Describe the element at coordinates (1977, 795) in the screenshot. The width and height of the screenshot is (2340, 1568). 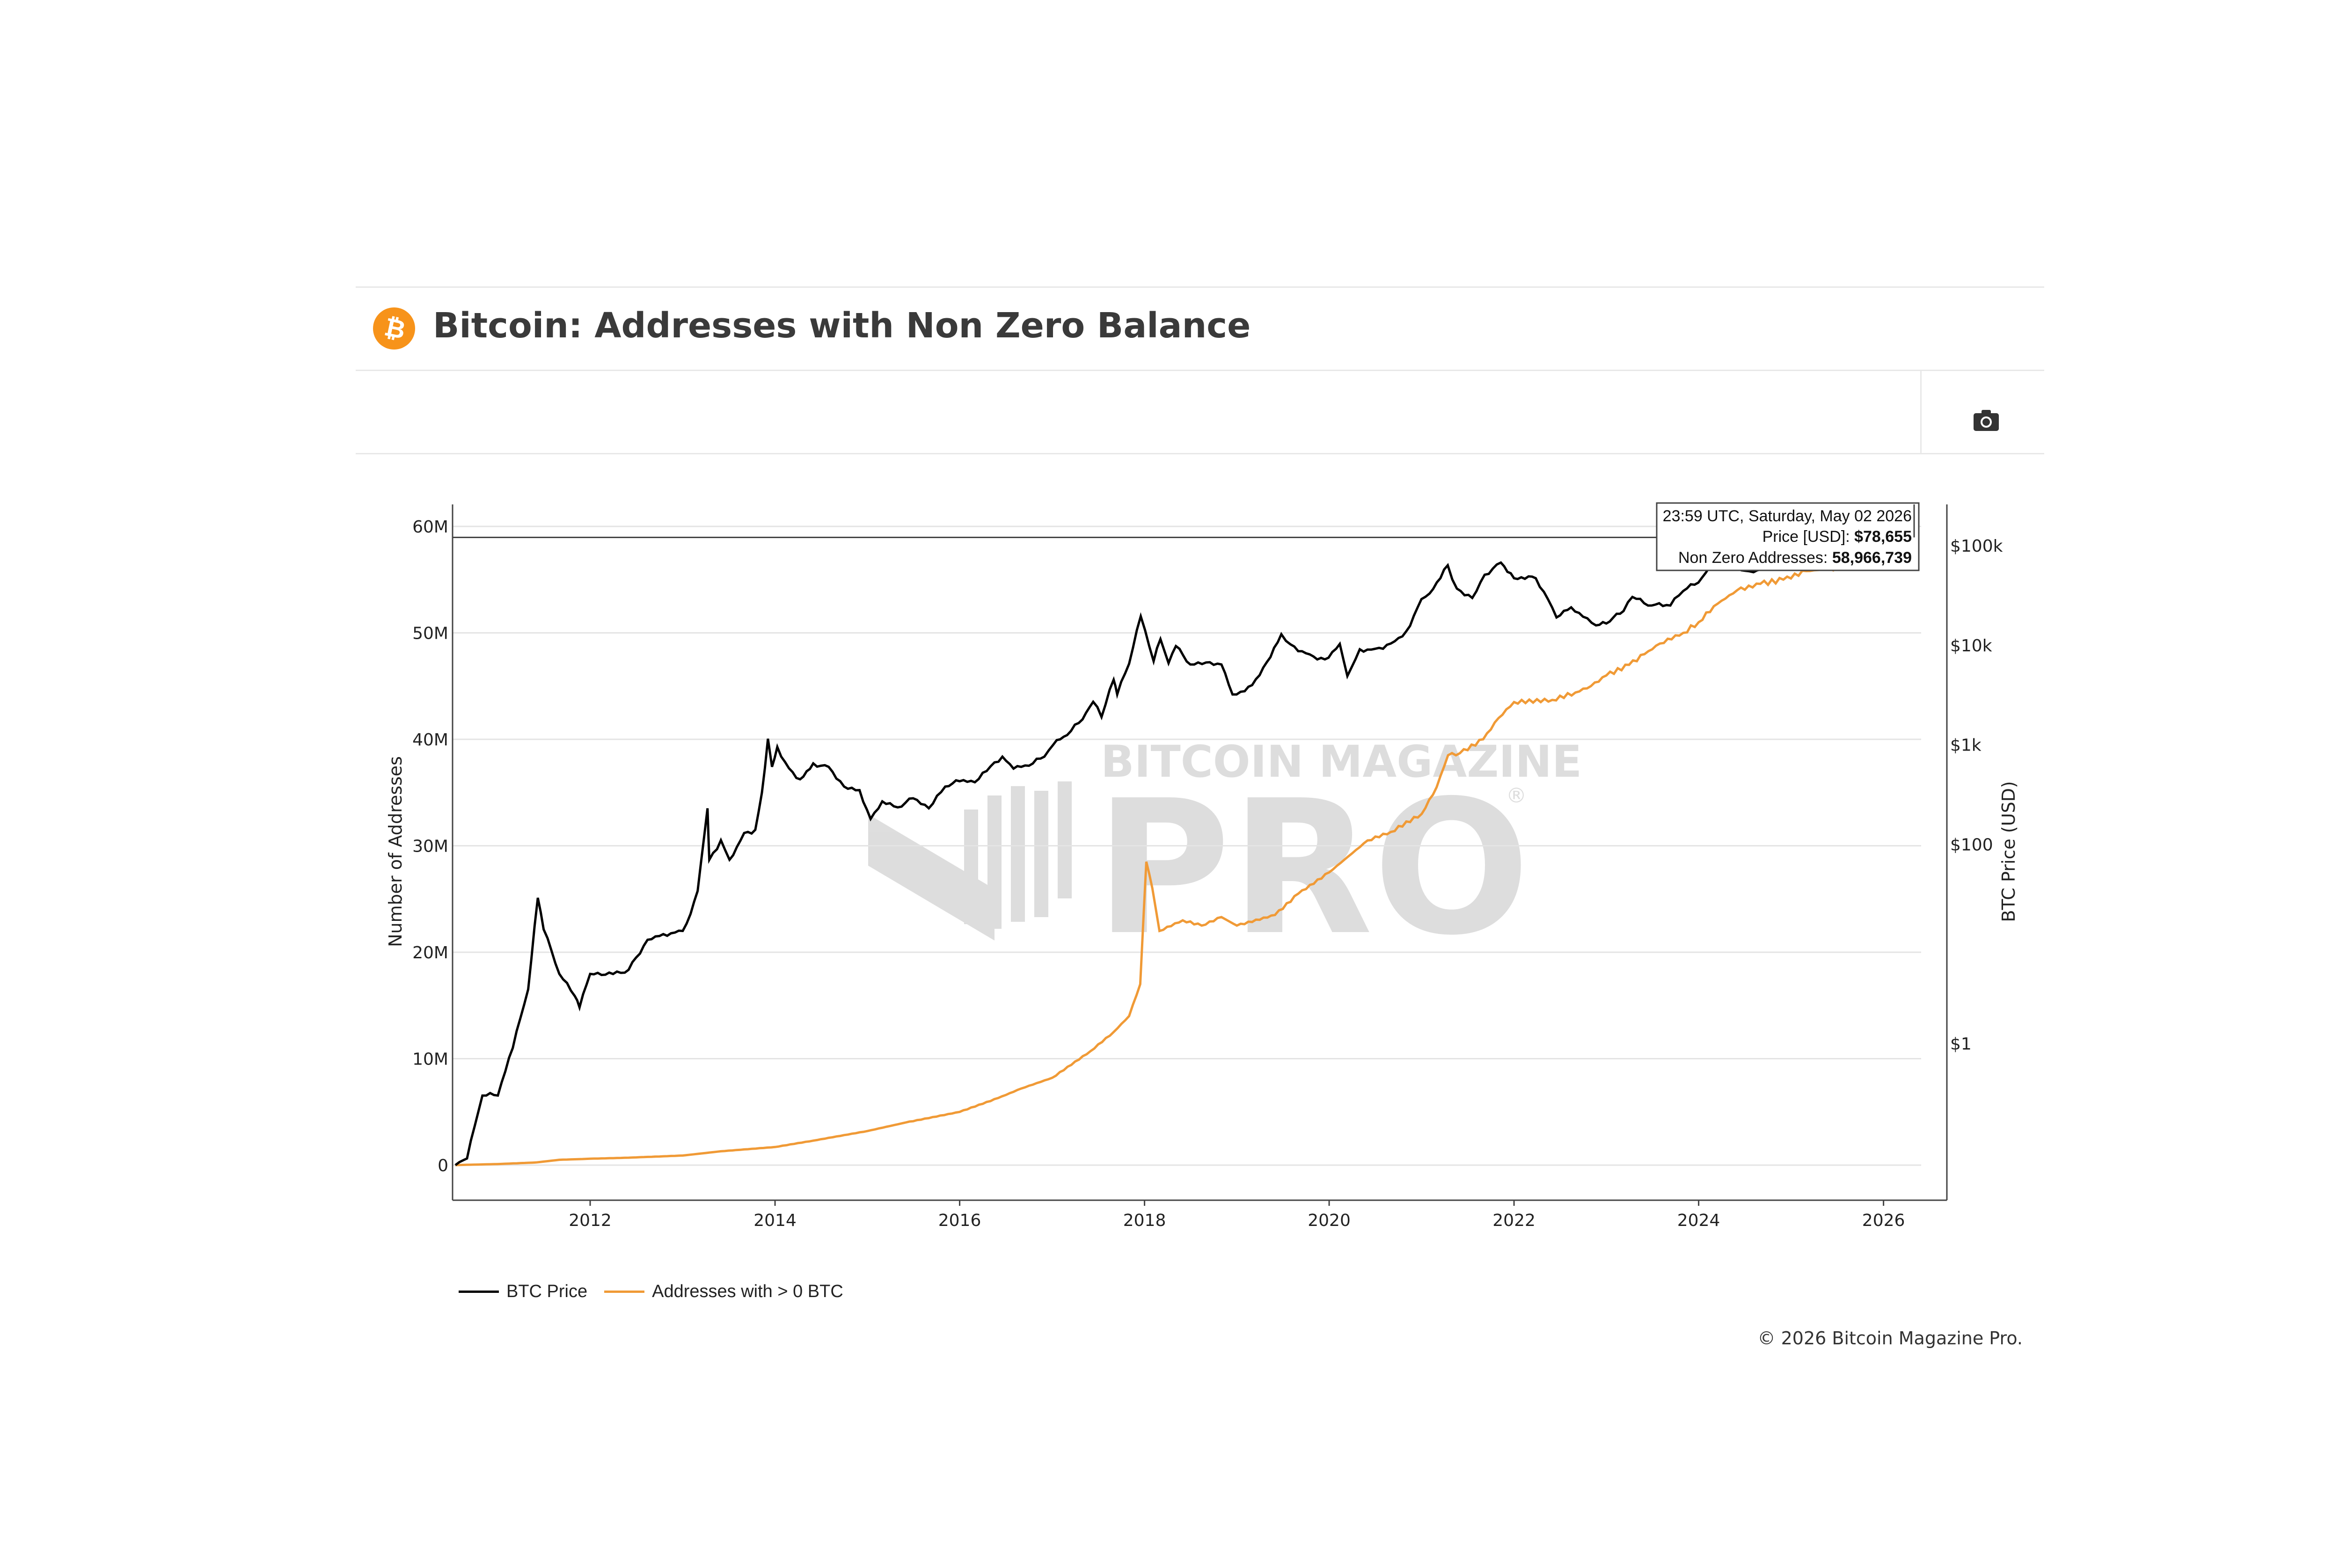
I see `y-axis-right-ticks: $1 $100 $1k $10k $100k` at that location.